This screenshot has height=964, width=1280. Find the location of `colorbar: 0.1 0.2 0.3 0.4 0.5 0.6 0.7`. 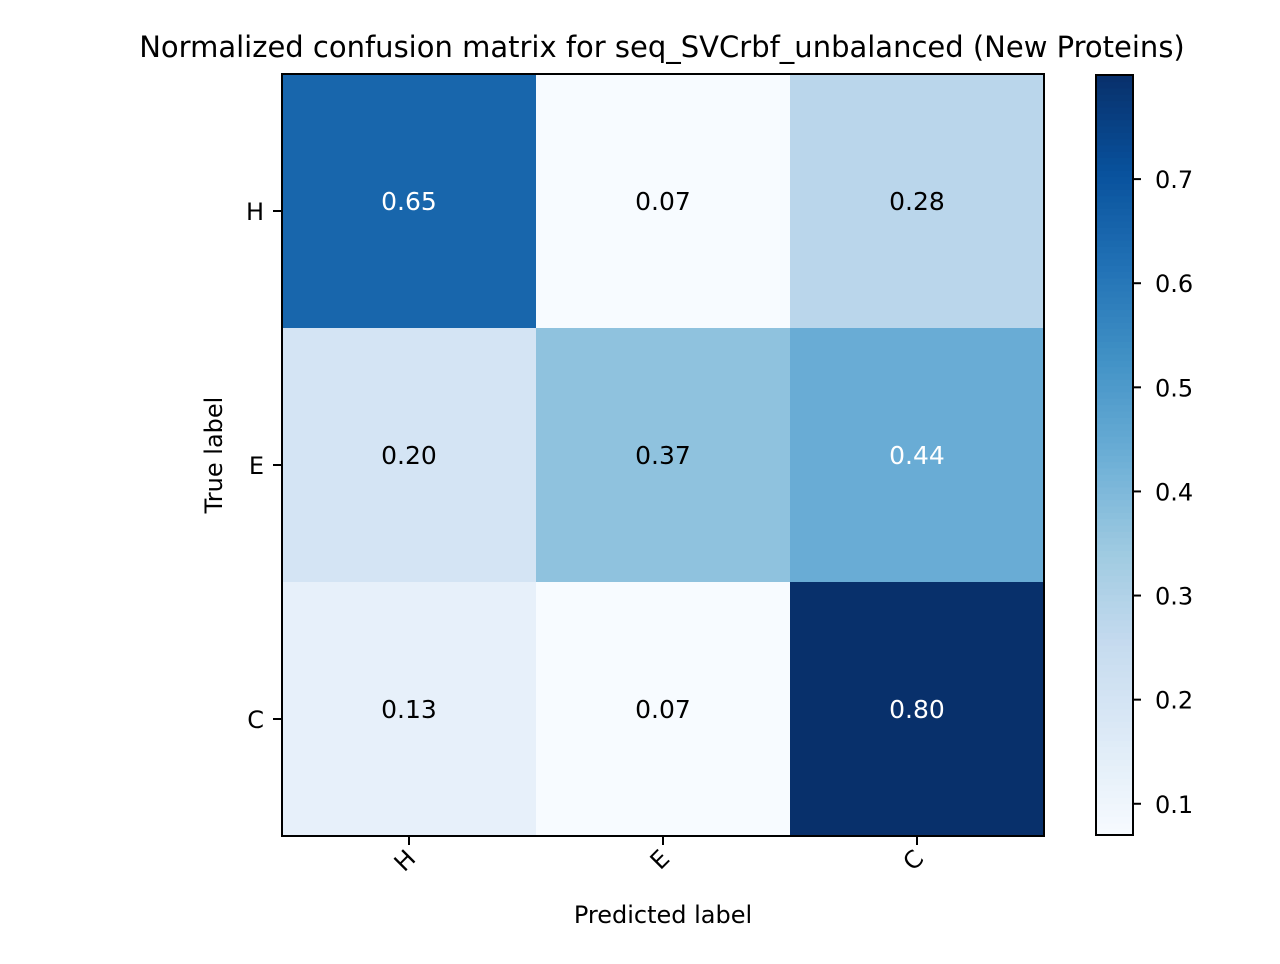

colorbar: 0.1 0.2 0.3 0.4 0.5 0.6 0.7 is located at coordinates (1144, 455).